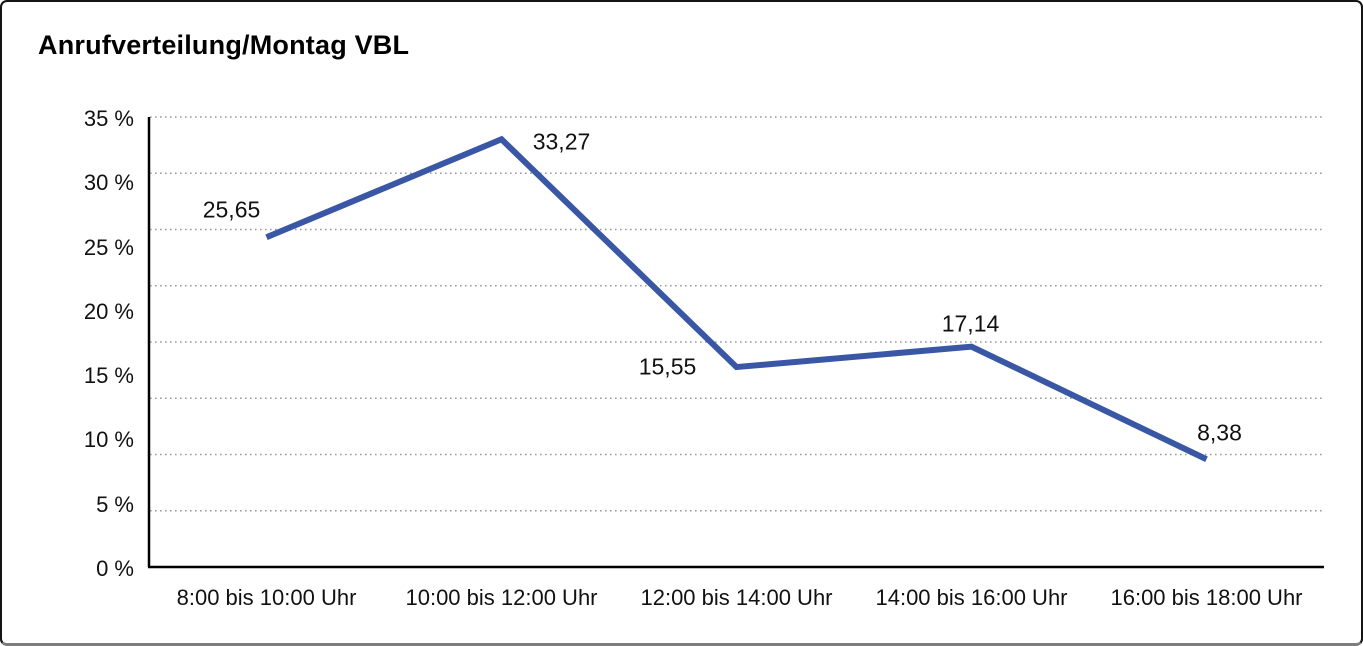 Image resolution: width=1363 pixels, height=646 pixels. I want to click on y-axis-tick-label: 15 %, so click(108, 376).